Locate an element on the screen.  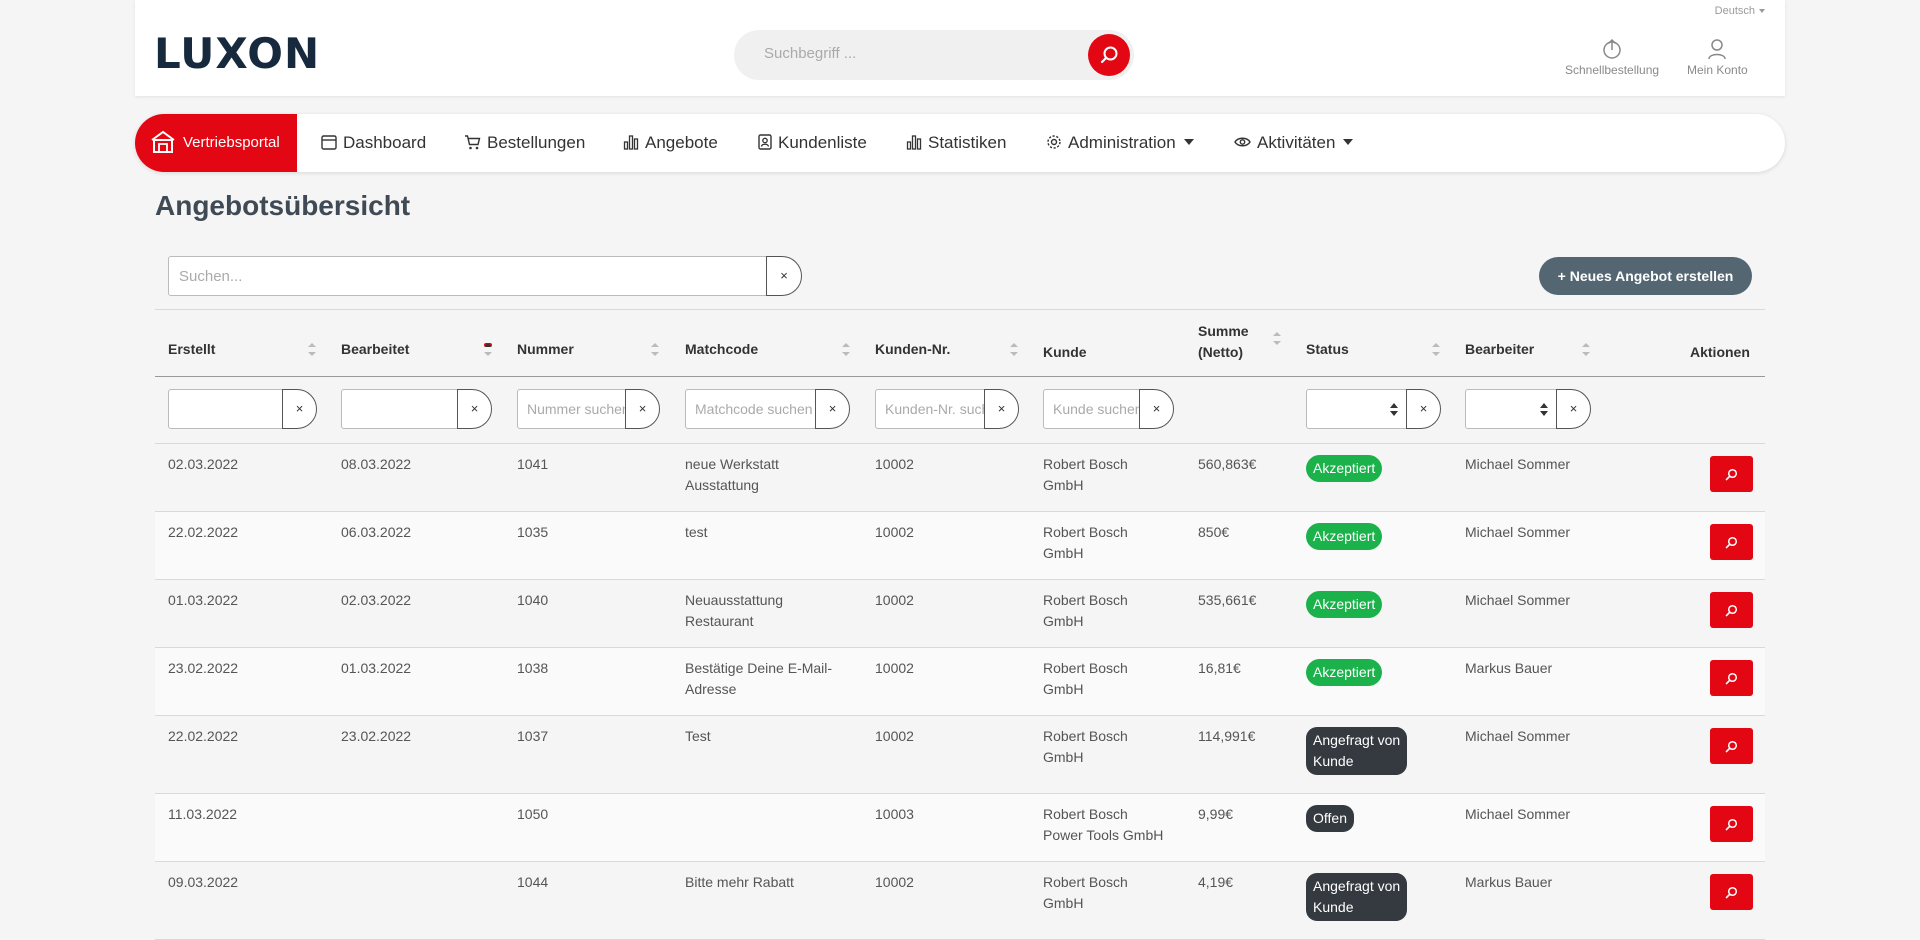
global-search is located at coordinates (934, 55).